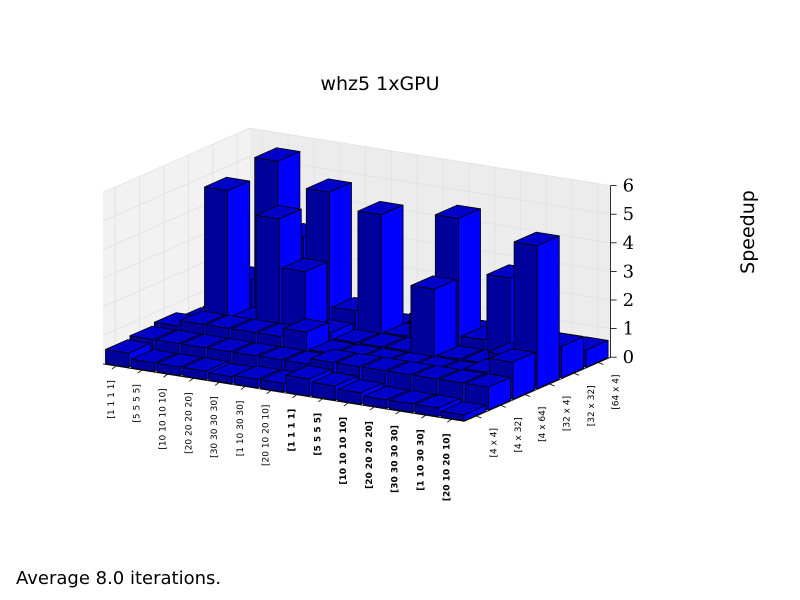 The image size is (800, 600). What do you see at coordinates (519, 434) in the screenshot?
I see `y-tick-label: [4 x 32]` at bounding box center [519, 434].